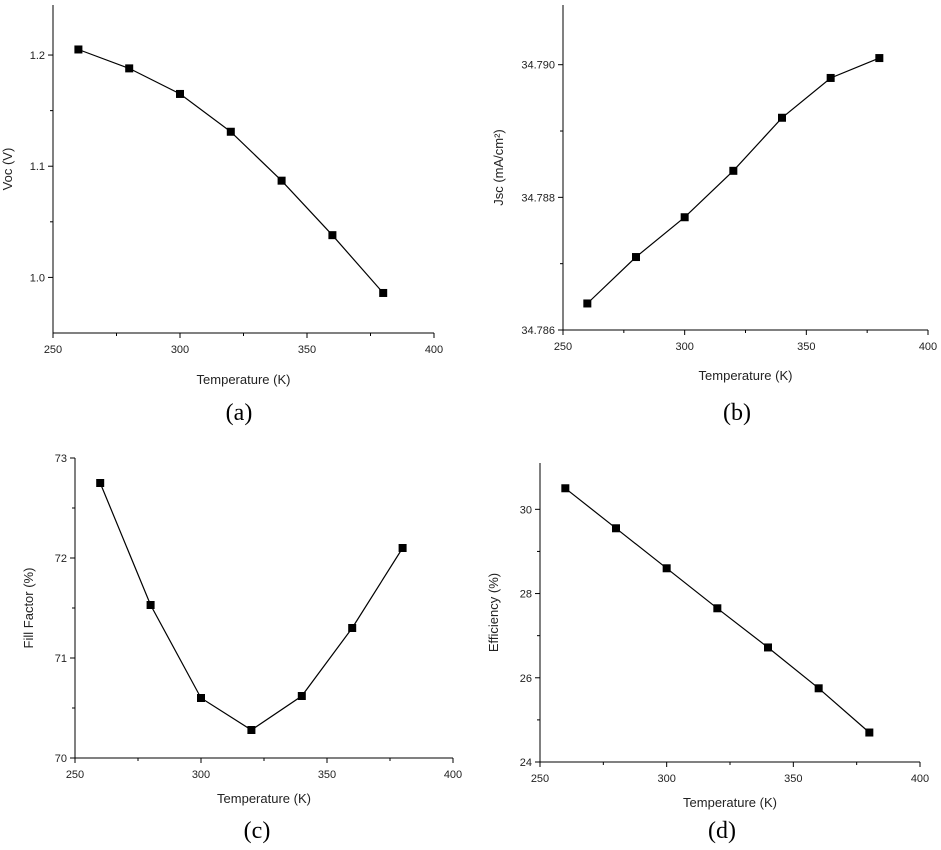 The image size is (941, 850). What do you see at coordinates (526, 510) in the screenshot?
I see `y-tick-label: 30` at bounding box center [526, 510].